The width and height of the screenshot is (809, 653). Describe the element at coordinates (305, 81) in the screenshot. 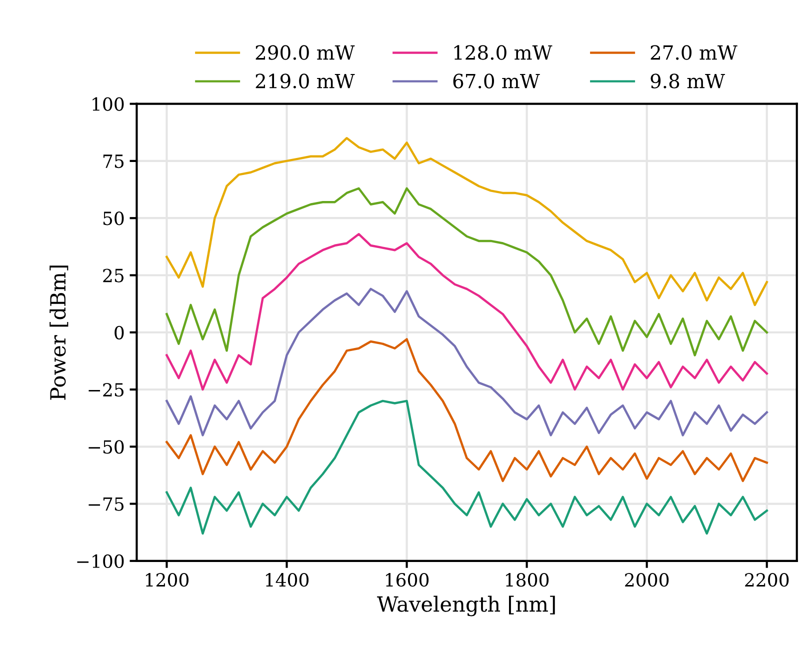

I see `legend-label: 219.0 mW` at that location.